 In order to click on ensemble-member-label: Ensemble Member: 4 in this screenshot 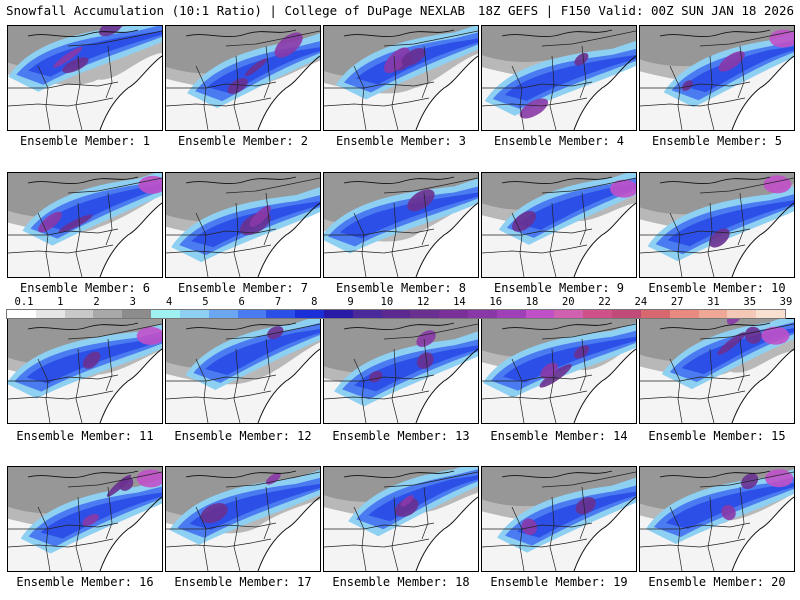, I will do `click(559, 141)`.